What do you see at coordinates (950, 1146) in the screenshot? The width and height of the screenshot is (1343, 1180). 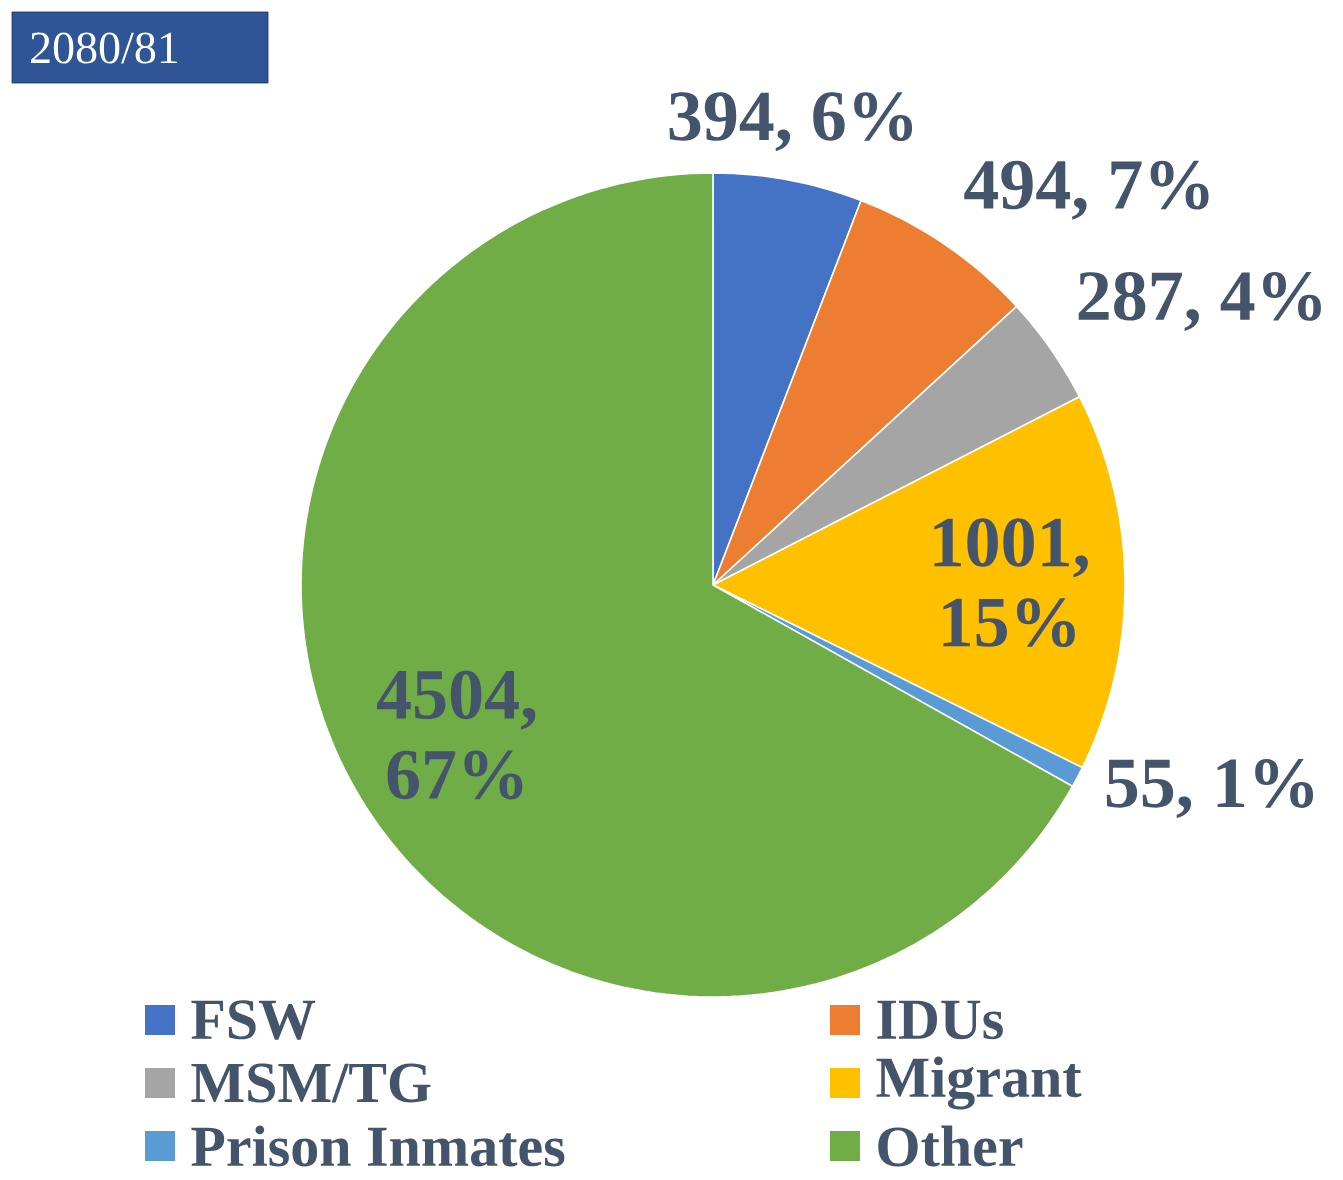 I see `legend-label: Other` at bounding box center [950, 1146].